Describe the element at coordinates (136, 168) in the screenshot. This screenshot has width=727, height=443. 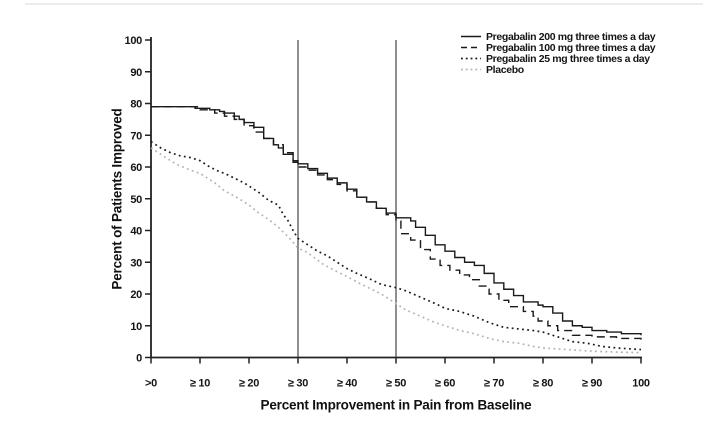
I see `y-tick-label: 60` at that location.